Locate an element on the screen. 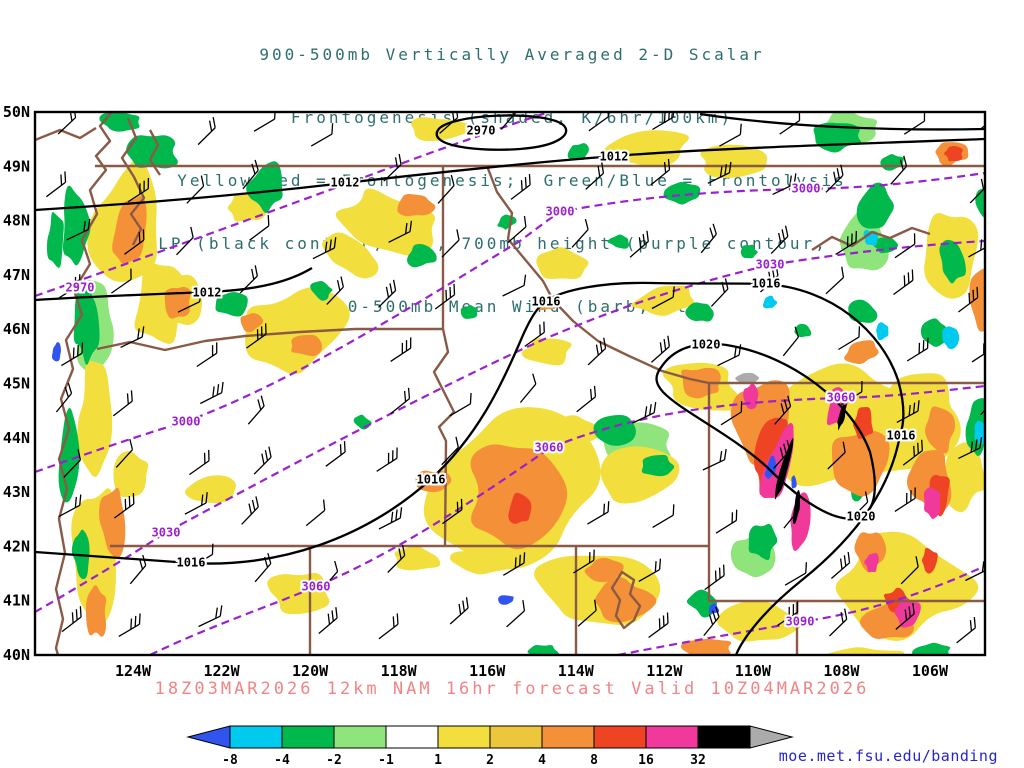 The height and width of the screenshot is (768, 1024). lat-label: 44N is located at coordinates (16, 438).